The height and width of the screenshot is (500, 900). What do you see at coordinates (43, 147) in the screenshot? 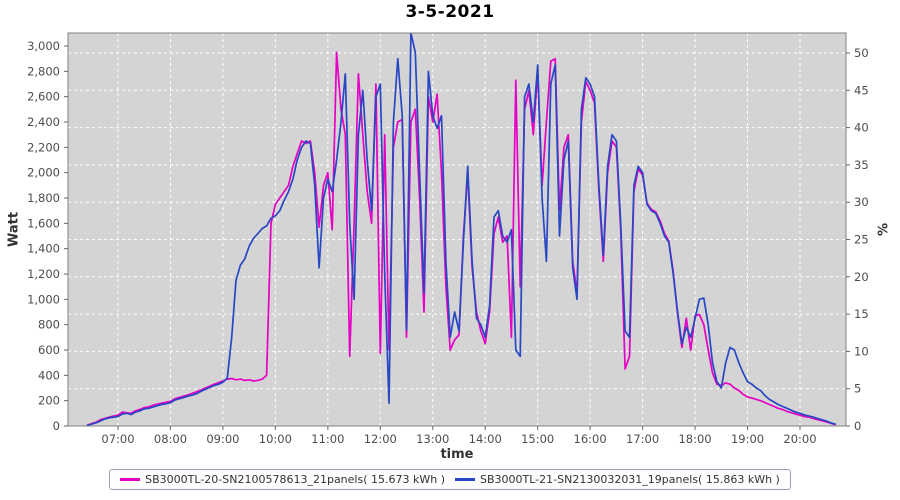
I see `svg-text: 2,200` at bounding box center [43, 147].